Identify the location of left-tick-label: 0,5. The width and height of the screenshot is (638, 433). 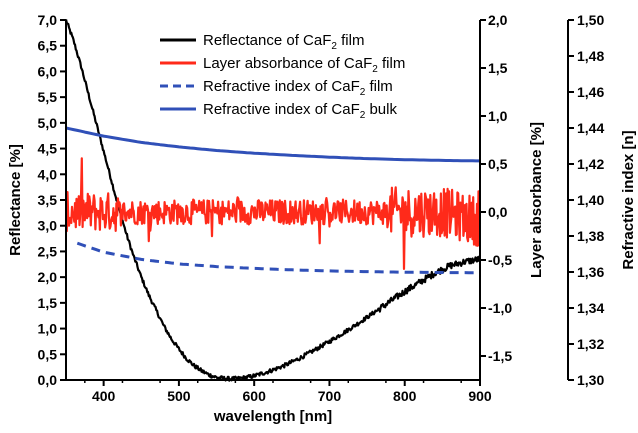
(48, 354).